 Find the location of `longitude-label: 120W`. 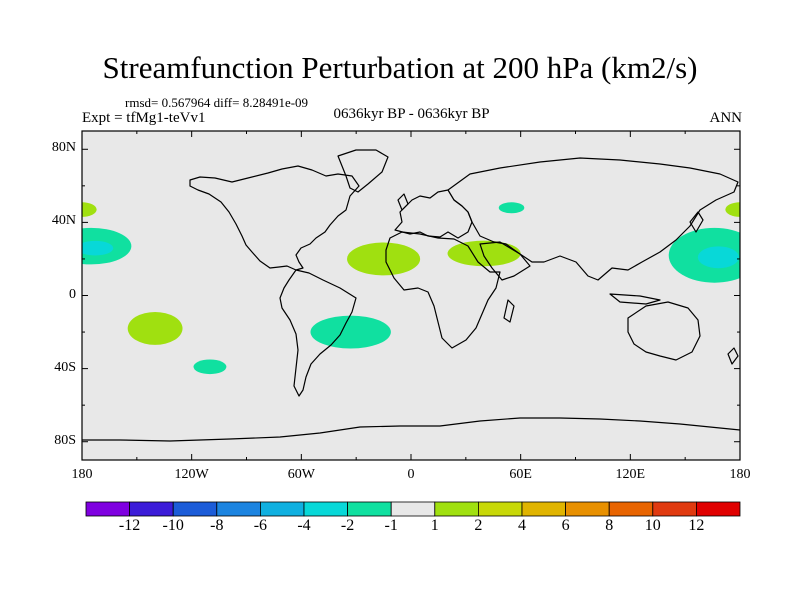

longitude-label: 120W is located at coordinates (191, 474).